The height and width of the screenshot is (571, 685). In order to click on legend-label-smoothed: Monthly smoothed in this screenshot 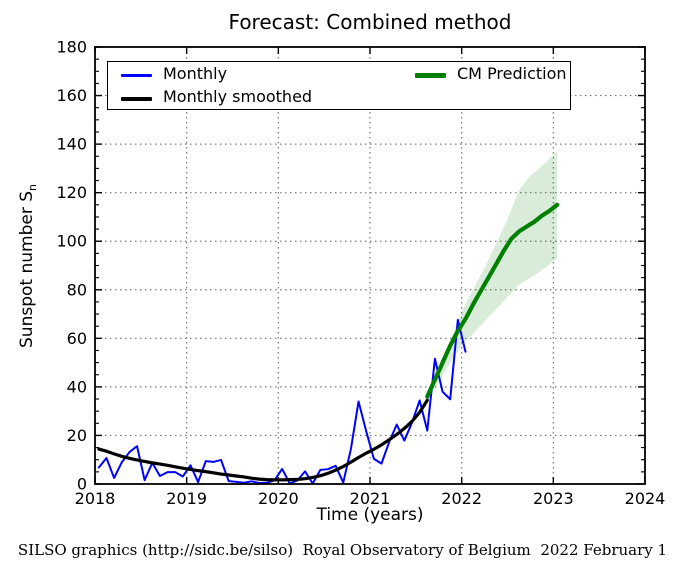, I will do `click(238, 96)`.